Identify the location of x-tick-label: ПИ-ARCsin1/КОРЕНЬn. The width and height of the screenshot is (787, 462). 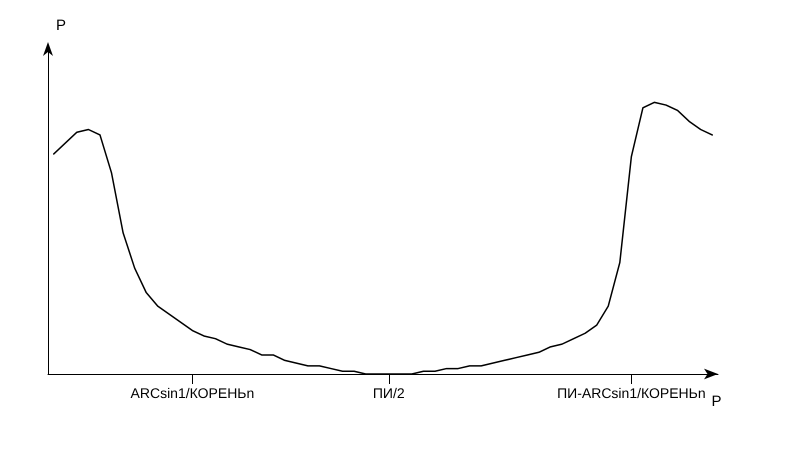
(631, 393).